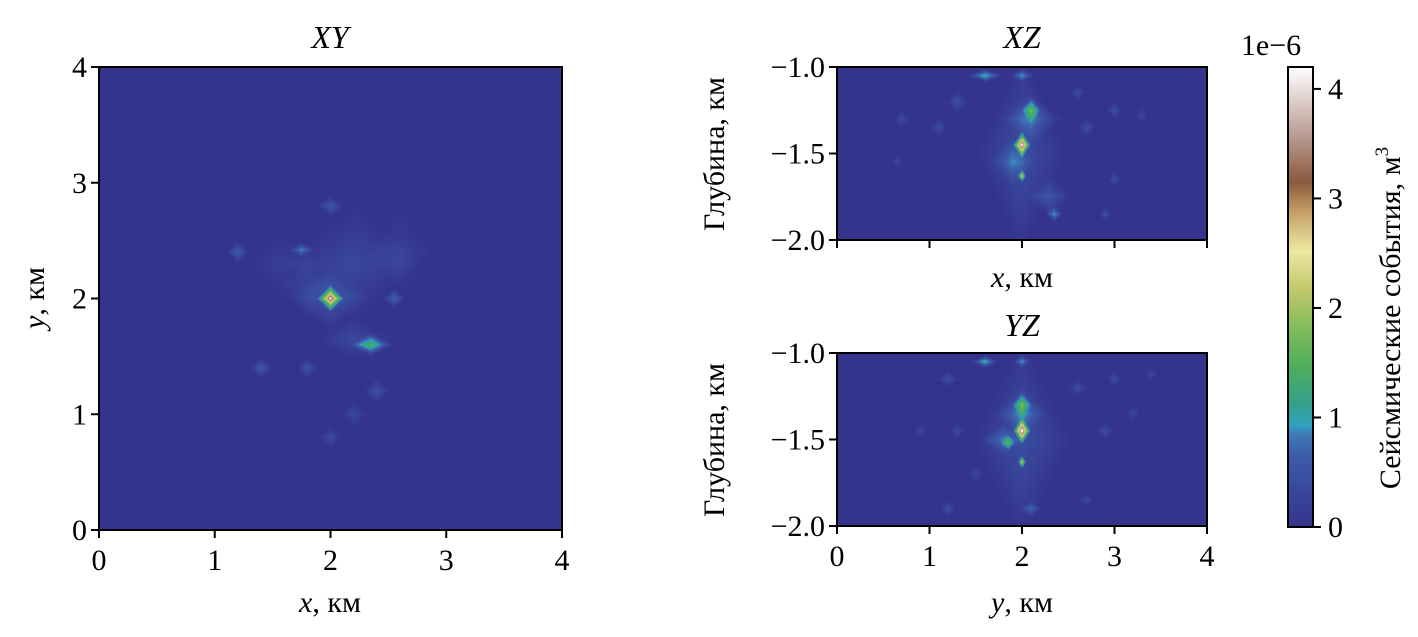 This screenshot has width=1418, height=637. I want to click on colorbar-tick-label: 0, so click(1335, 527).